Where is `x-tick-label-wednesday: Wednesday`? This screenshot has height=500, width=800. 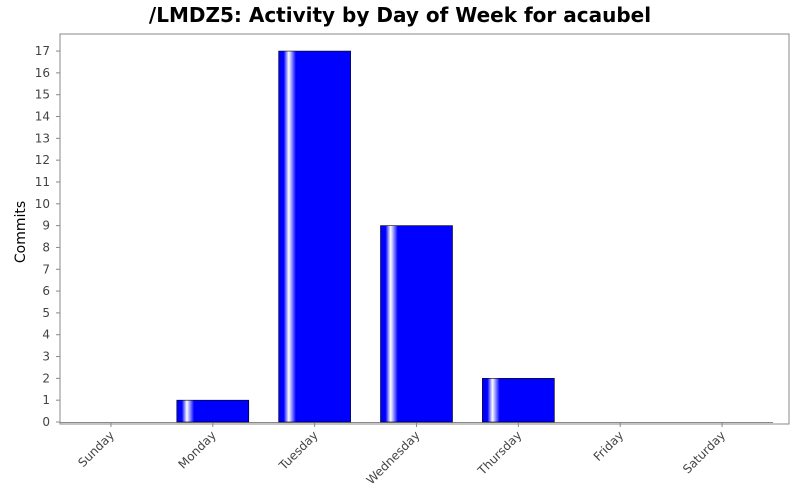 x-tick-label-wednesday: Wednesday is located at coordinates (393, 457).